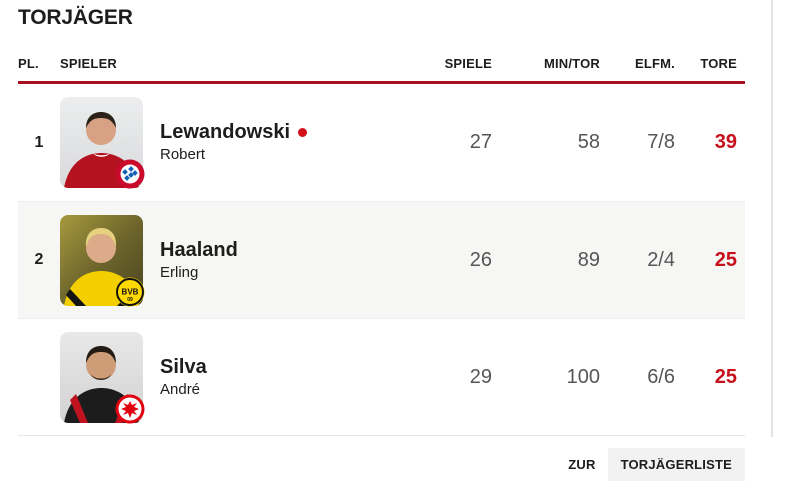  I want to click on stat-tore: 39, so click(725, 142).